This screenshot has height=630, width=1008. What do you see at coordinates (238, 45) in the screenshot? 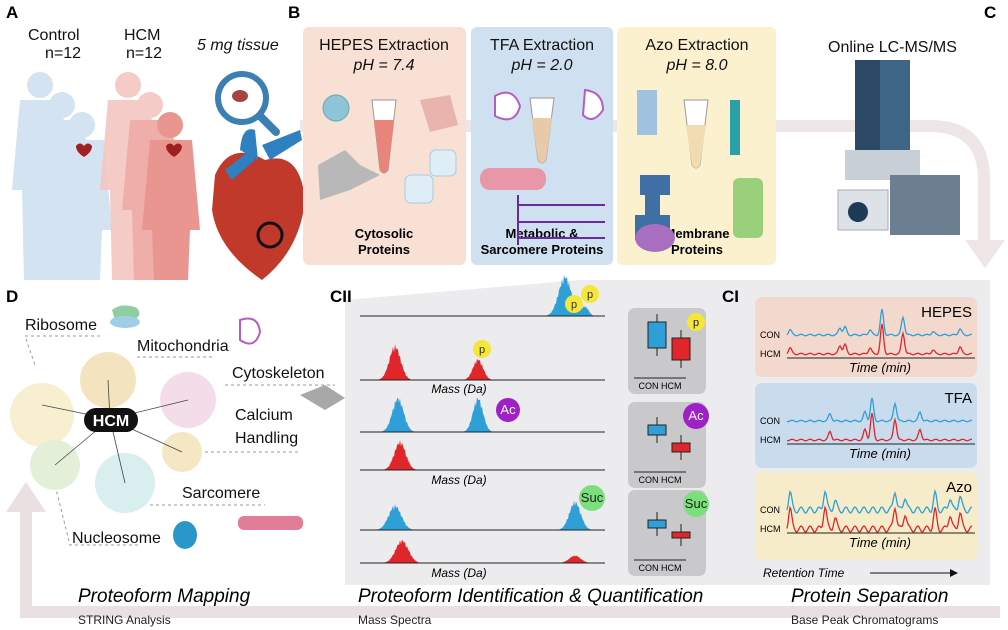
I see `tissue-label: 5 mg tissue` at bounding box center [238, 45].